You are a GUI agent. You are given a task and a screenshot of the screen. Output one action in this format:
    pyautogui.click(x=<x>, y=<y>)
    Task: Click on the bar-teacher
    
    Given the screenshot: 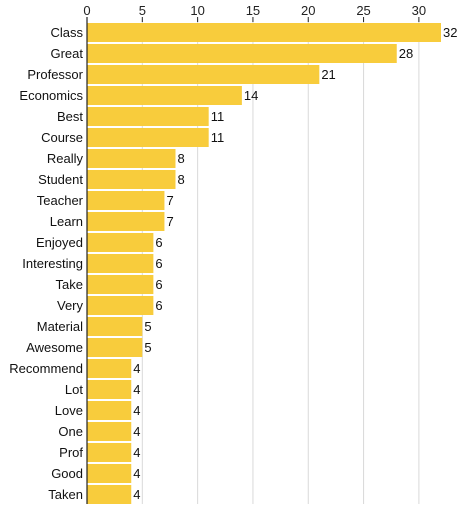 What is the action you would take?
    pyautogui.click(x=126, y=200)
    